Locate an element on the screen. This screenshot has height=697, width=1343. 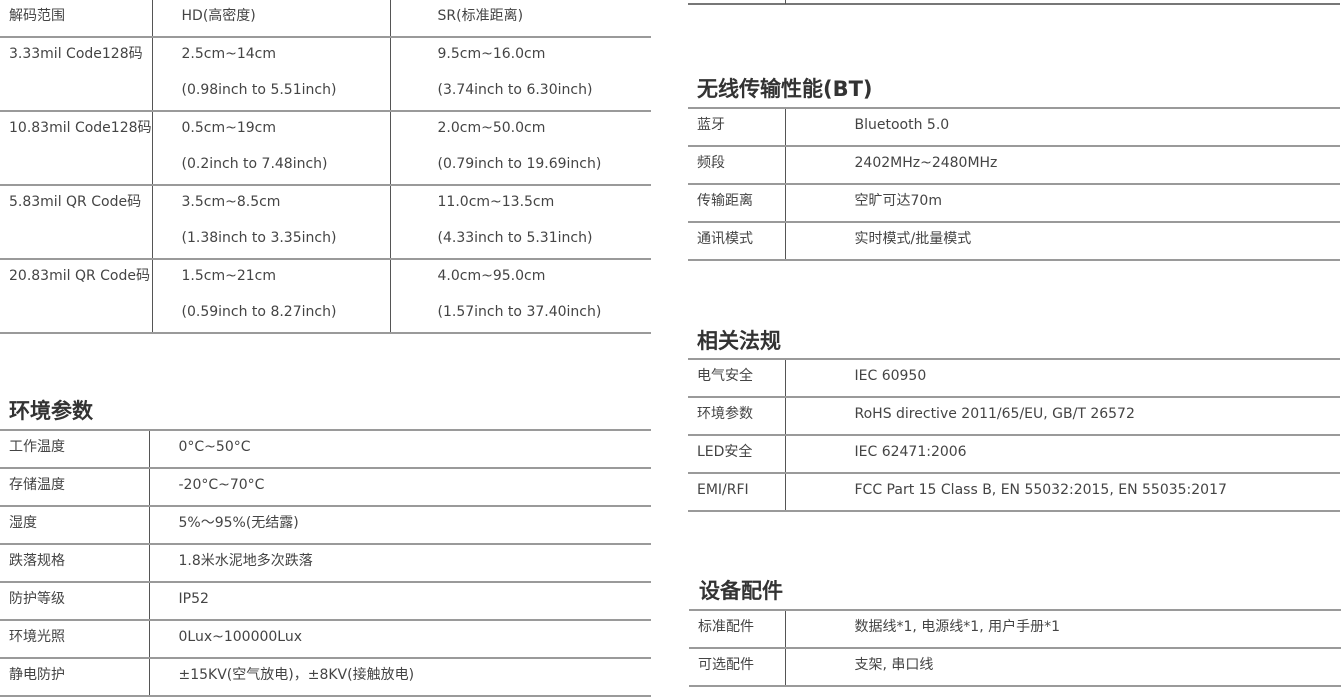
accessories-table: 标准配件 数据线*1, 电源线*1, 用户手册*1 可选配件 支架, 串口线 is located at coordinates (1015, 648).